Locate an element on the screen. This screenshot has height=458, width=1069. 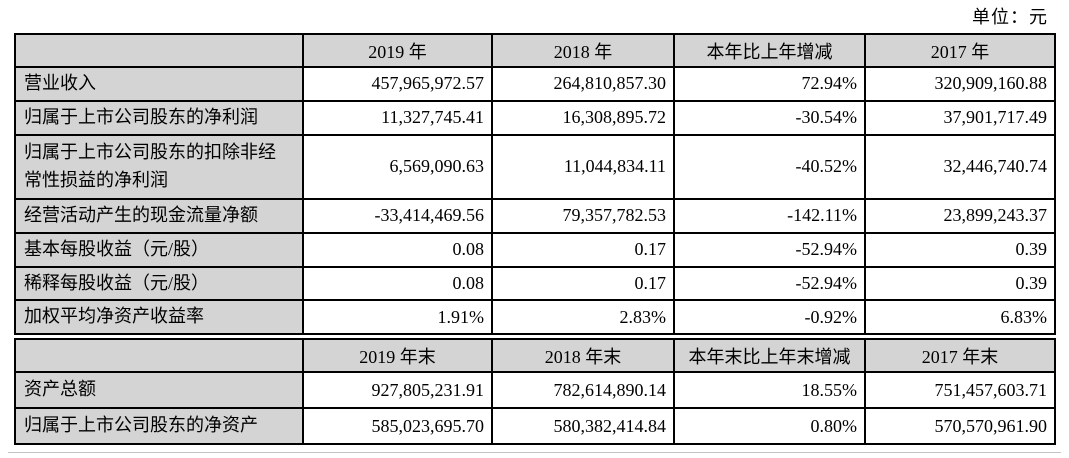
cell-2019: 457,965,972.57 is located at coordinates (397, 84).